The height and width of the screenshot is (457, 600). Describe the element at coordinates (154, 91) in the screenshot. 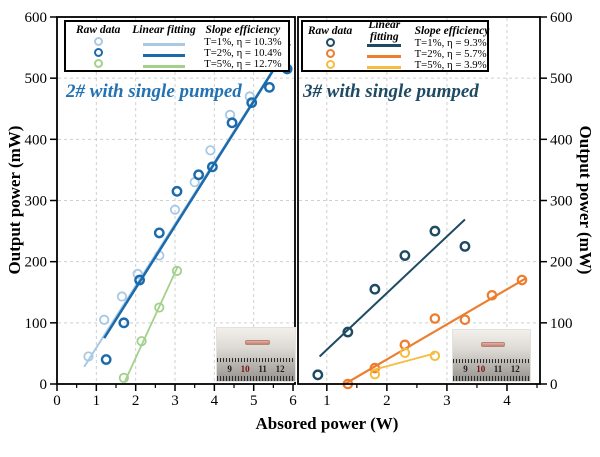

I see `panel-title-left: 2# with single pumped` at that location.